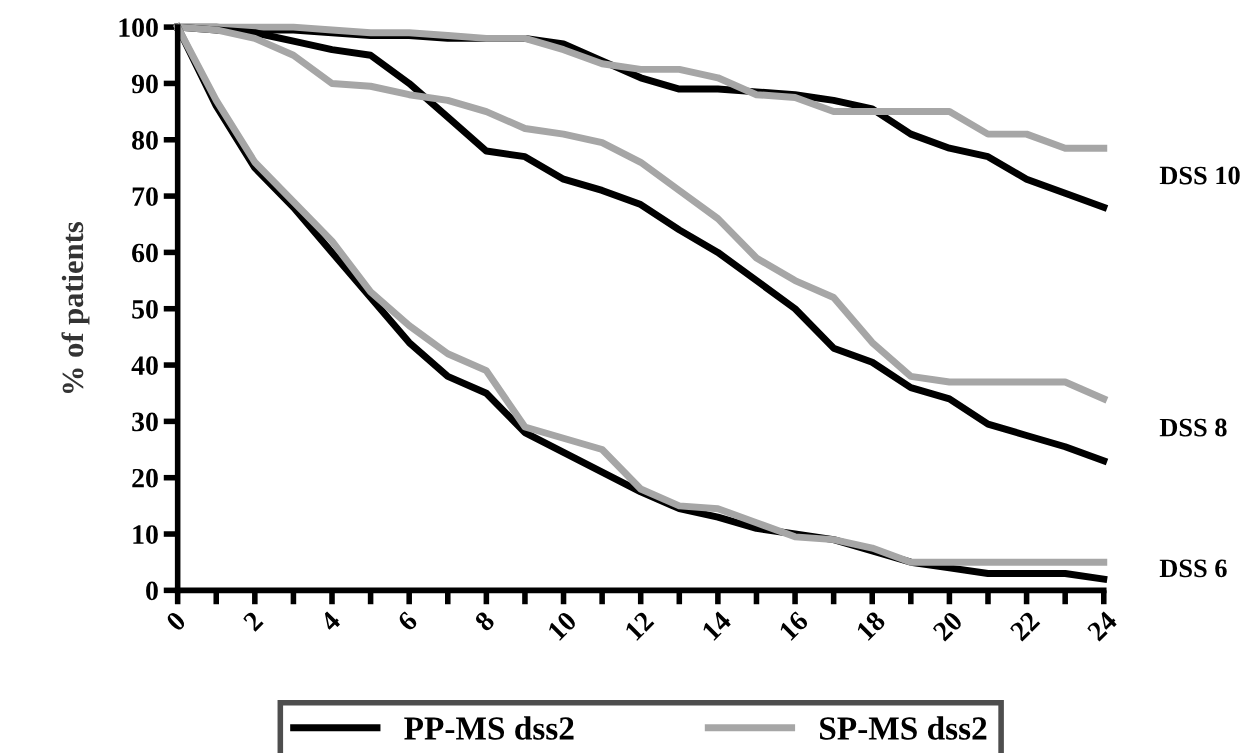  I want to click on x-tick-label: 6, so click(407, 621).